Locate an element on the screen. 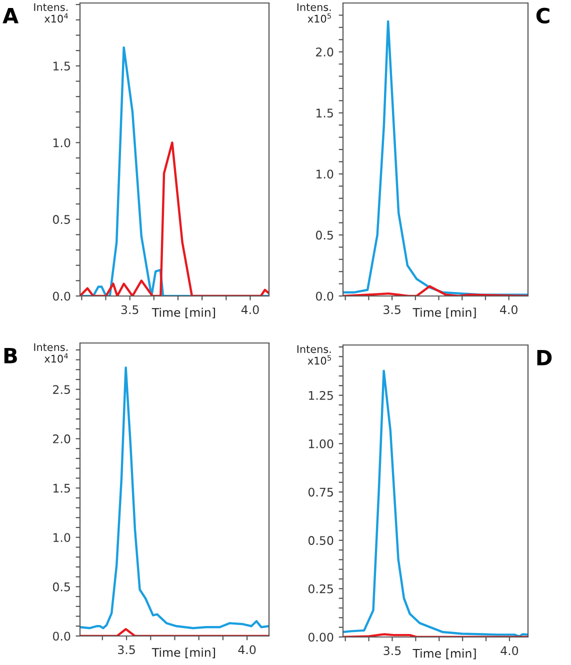  y-tick-label: 1.00 is located at coordinates (321, 443).